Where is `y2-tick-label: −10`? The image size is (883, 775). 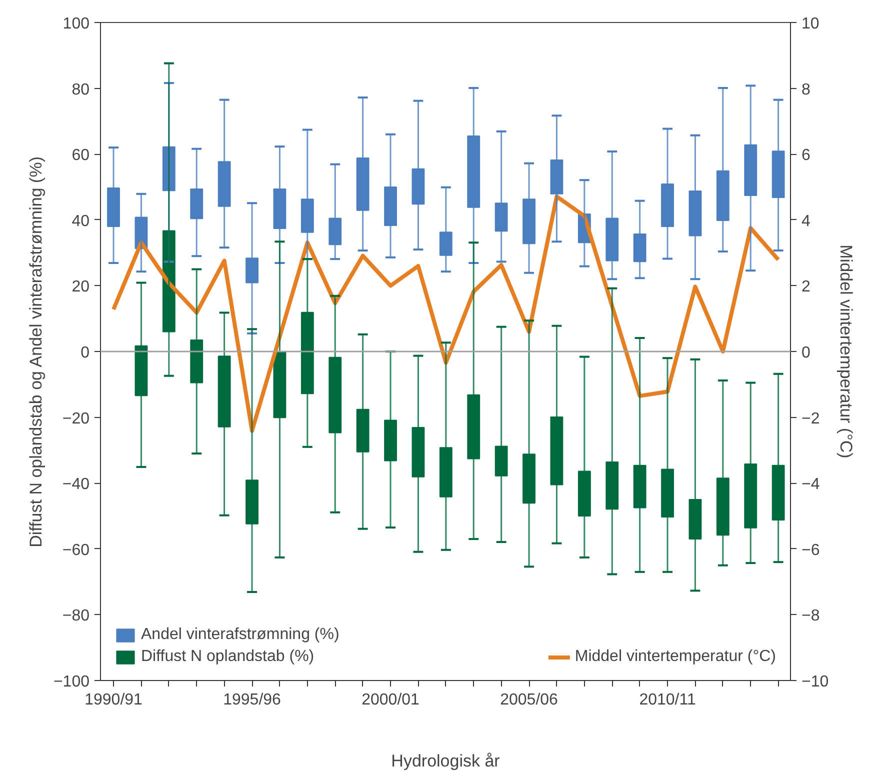
y2-tick-label: −10 is located at coordinates (815, 682).